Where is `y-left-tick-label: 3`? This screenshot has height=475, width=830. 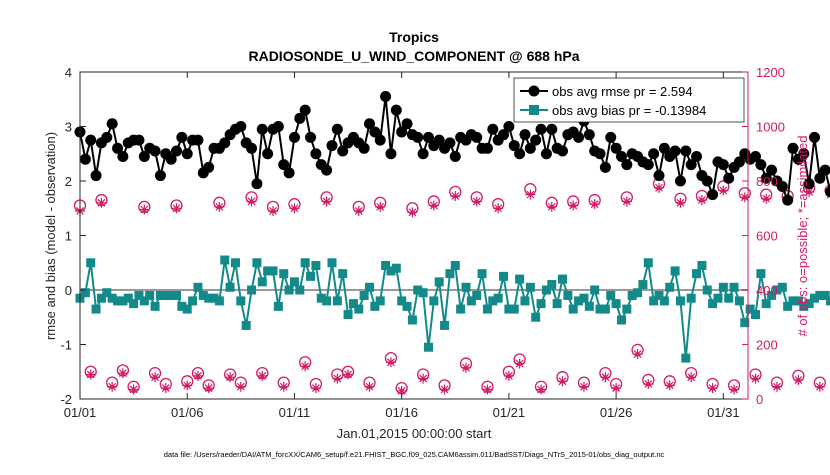
y-left-tick-label: 3 is located at coordinates (68, 127).